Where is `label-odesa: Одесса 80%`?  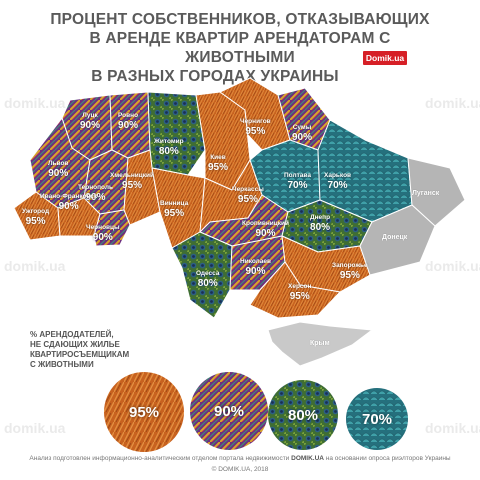
label-odesa: Одесса 80% is located at coordinates (208, 279).